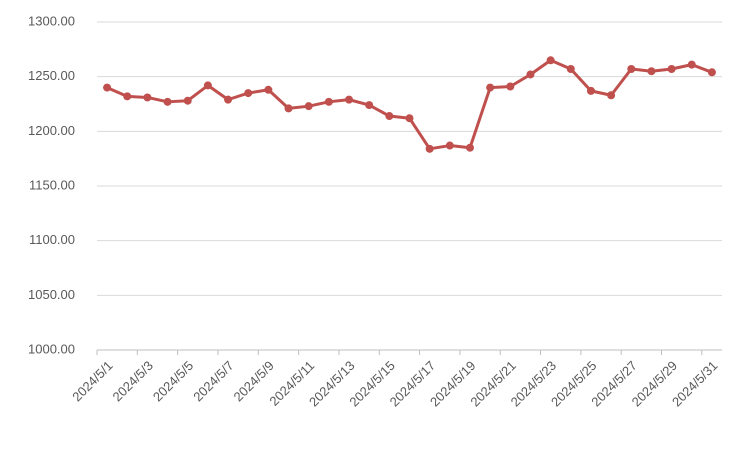 This screenshot has width=750, height=450. What do you see at coordinates (51, 294) in the screenshot?
I see `y-tick-label: 1050.00` at bounding box center [51, 294].